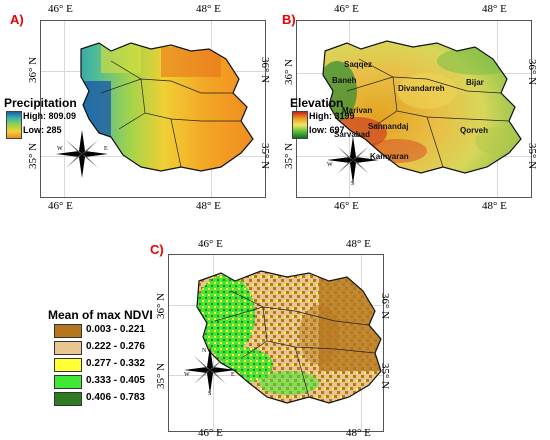 The height and width of the screenshot is (440, 550). Describe the element at coordinates (352, 134) in the screenshot. I see `city-label-sarvabad: Sarvabad` at that location.